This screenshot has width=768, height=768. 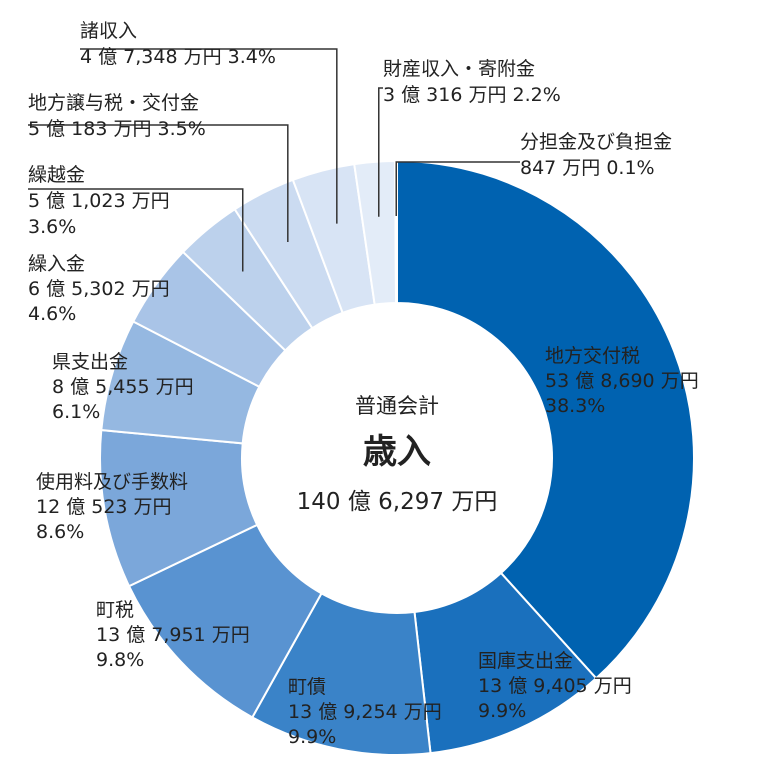 What do you see at coordinates (178, 44) in the screenshot?
I see `slice-label-10: 諸収入 4 億 7,348 万円 3.4%` at bounding box center [178, 44].